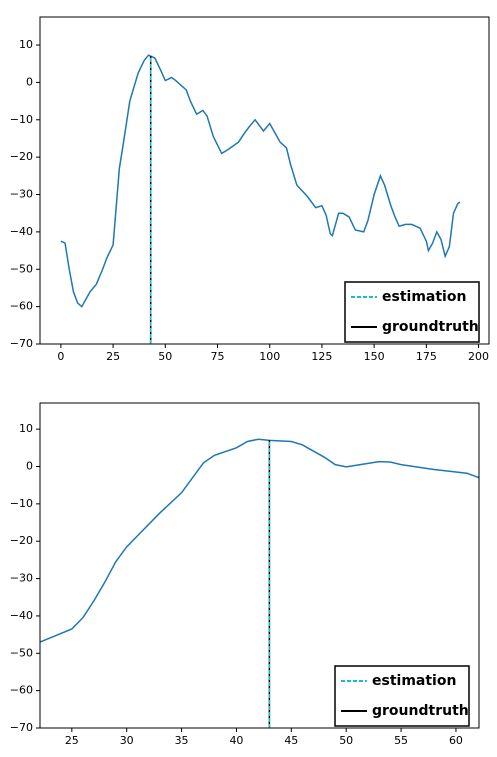  I want to click on x-tick-label: 125, so click(321, 356).